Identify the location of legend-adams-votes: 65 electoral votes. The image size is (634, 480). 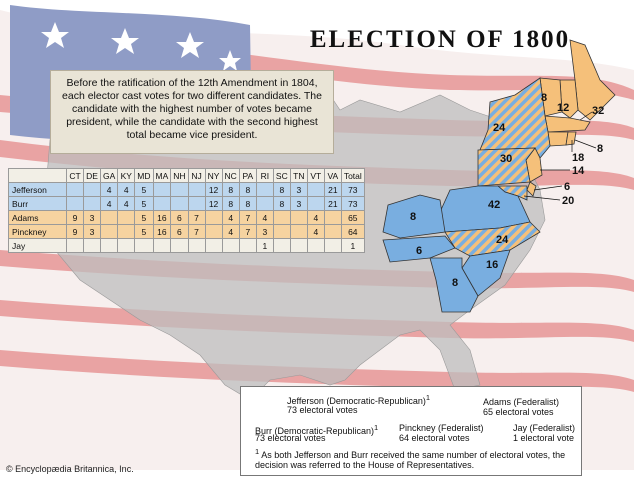
(518, 412).